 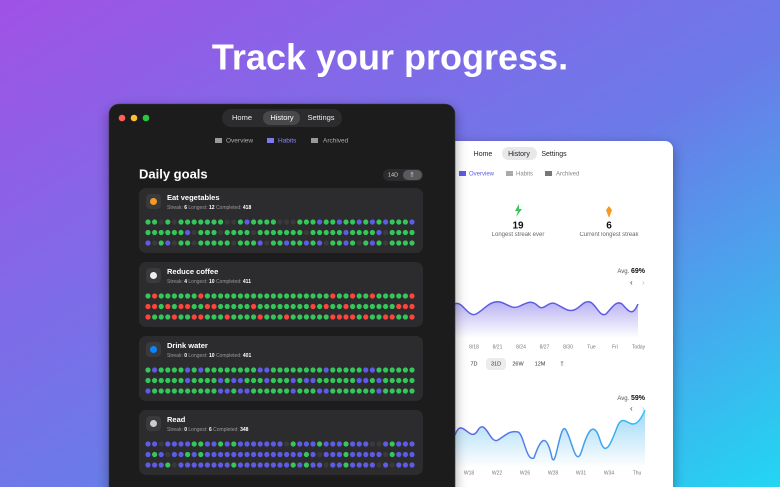 What do you see at coordinates (393, 175) in the screenshot?
I see `toggle-label: 14D` at bounding box center [393, 175].